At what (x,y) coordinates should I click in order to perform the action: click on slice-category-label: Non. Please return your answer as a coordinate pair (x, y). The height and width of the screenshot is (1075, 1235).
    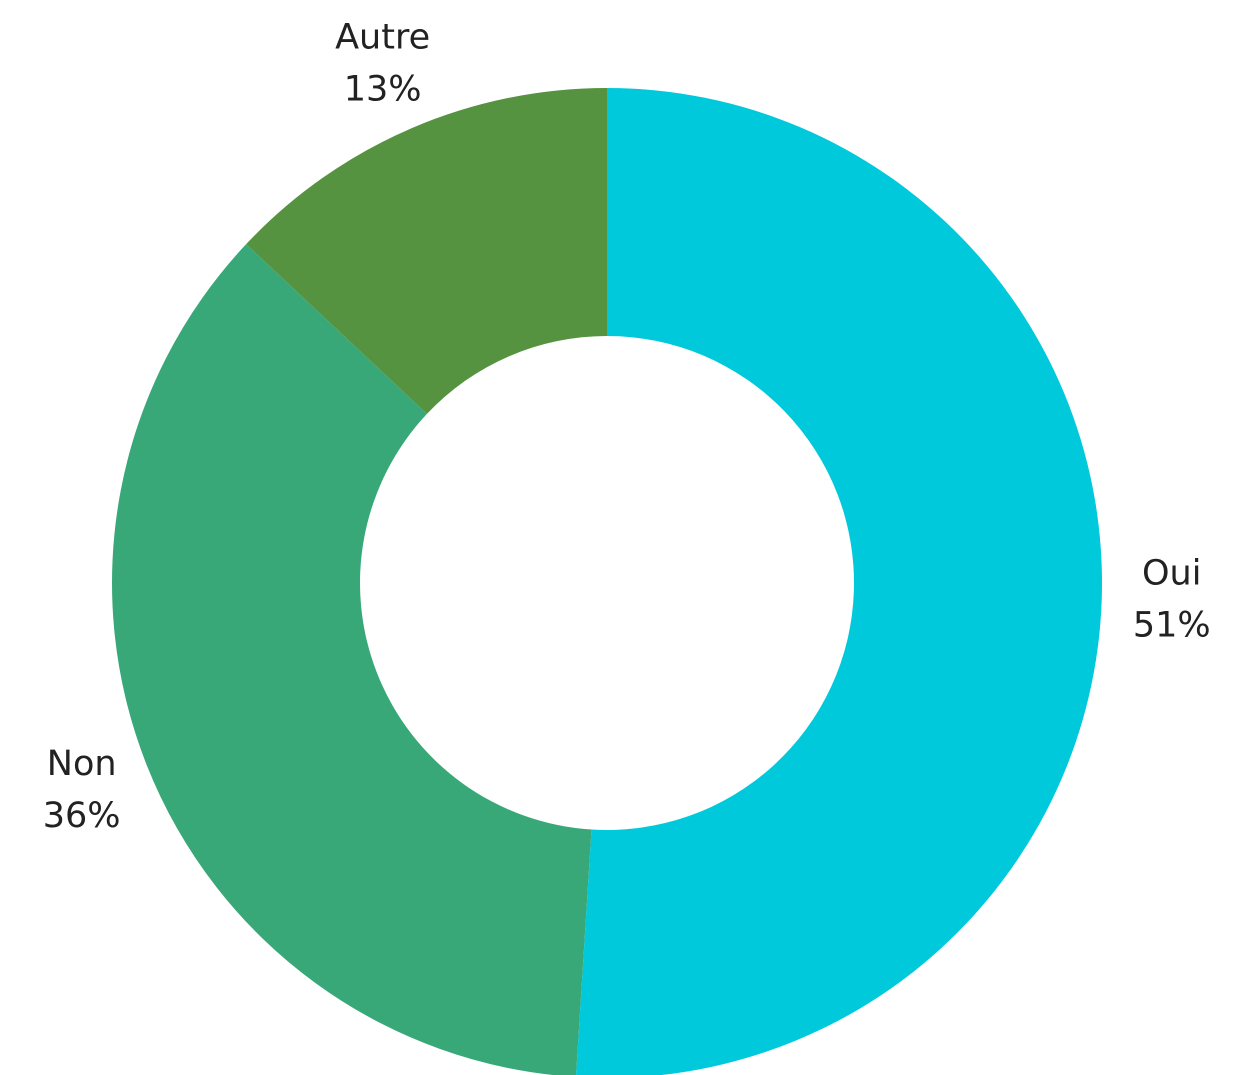
    Looking at the image, I should click on (82, 764).